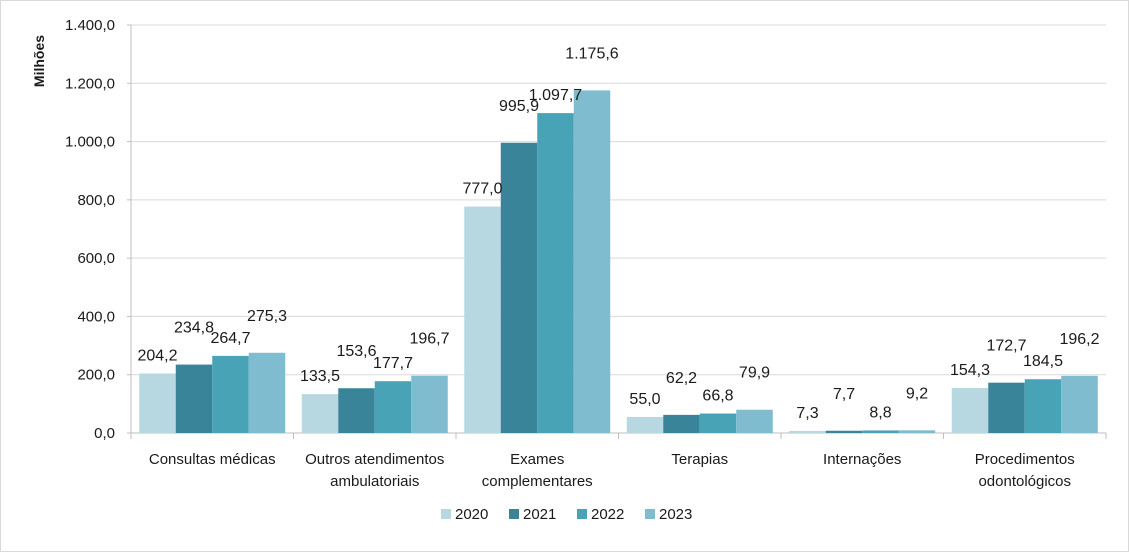 The image size is (1129, 556). What do you see at coordinates (230, 338) in the screenshot?
I see `data-label: 264,7` at bounding box center [230, 338].